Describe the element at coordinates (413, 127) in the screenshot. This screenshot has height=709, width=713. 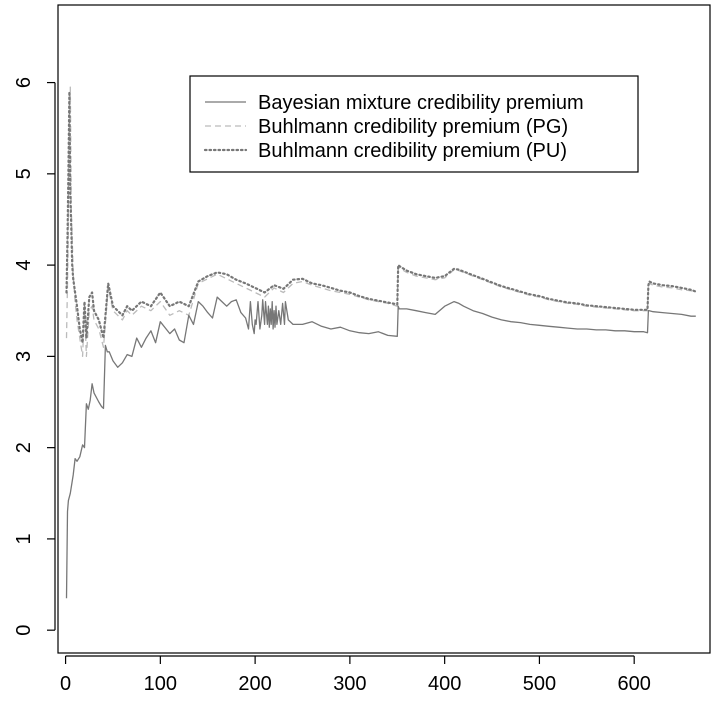
I see `legend-label-1: Buhlmann credibility premium (PG)` at that location.